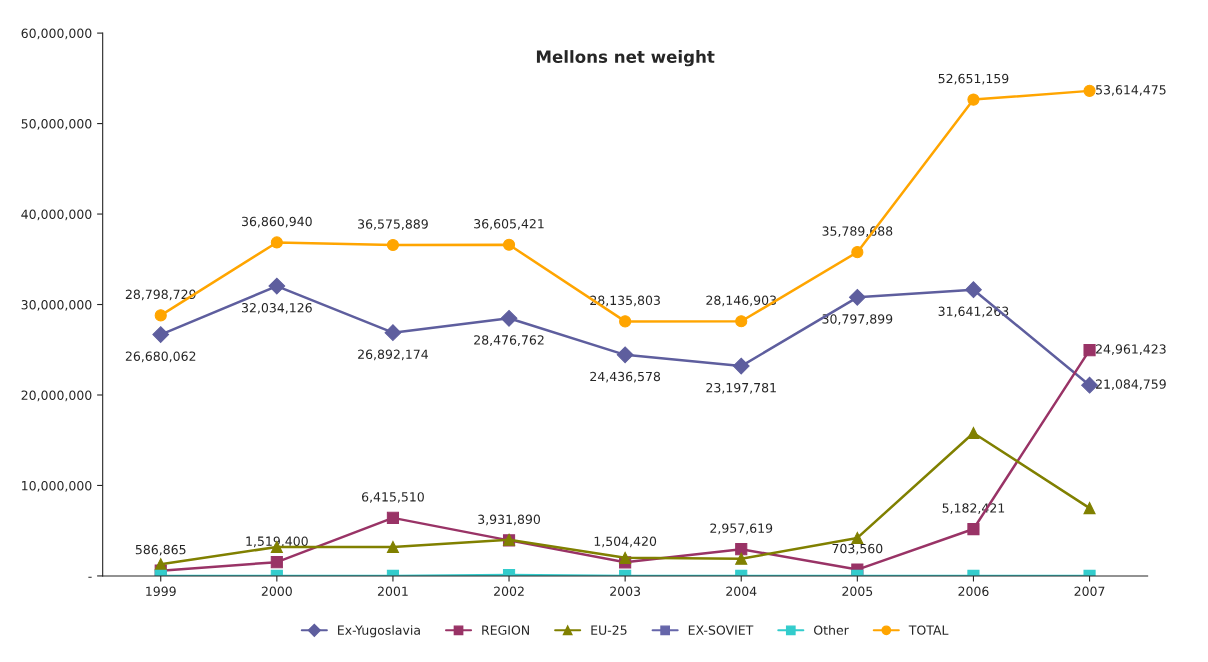  I want to click on data-label: 21,084,759, so click(1131, 385).